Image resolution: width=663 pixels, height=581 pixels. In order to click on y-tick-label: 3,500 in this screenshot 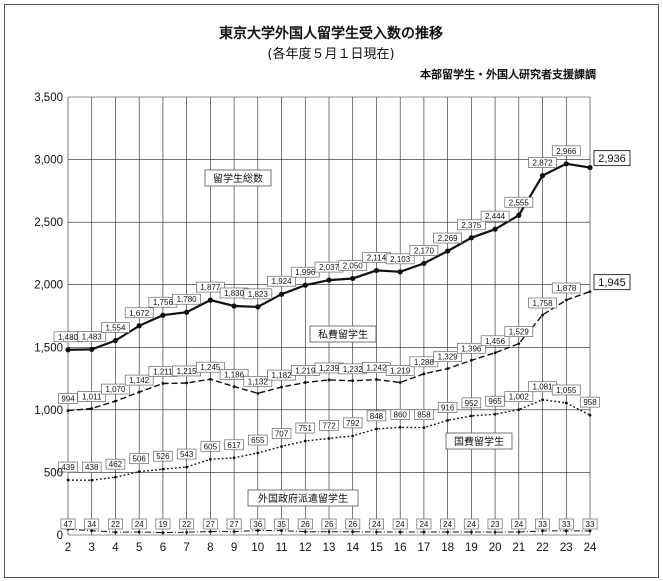, I will do `click(48, 98)`.